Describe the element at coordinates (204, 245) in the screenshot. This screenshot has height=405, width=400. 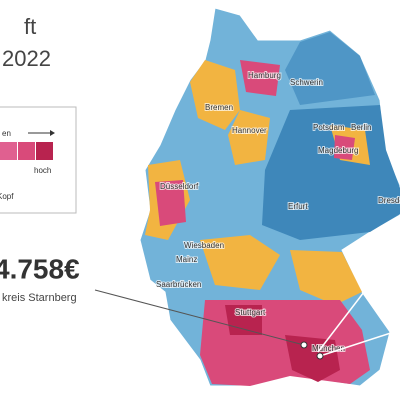
I see `city-label: Wiesbaden` at that location.